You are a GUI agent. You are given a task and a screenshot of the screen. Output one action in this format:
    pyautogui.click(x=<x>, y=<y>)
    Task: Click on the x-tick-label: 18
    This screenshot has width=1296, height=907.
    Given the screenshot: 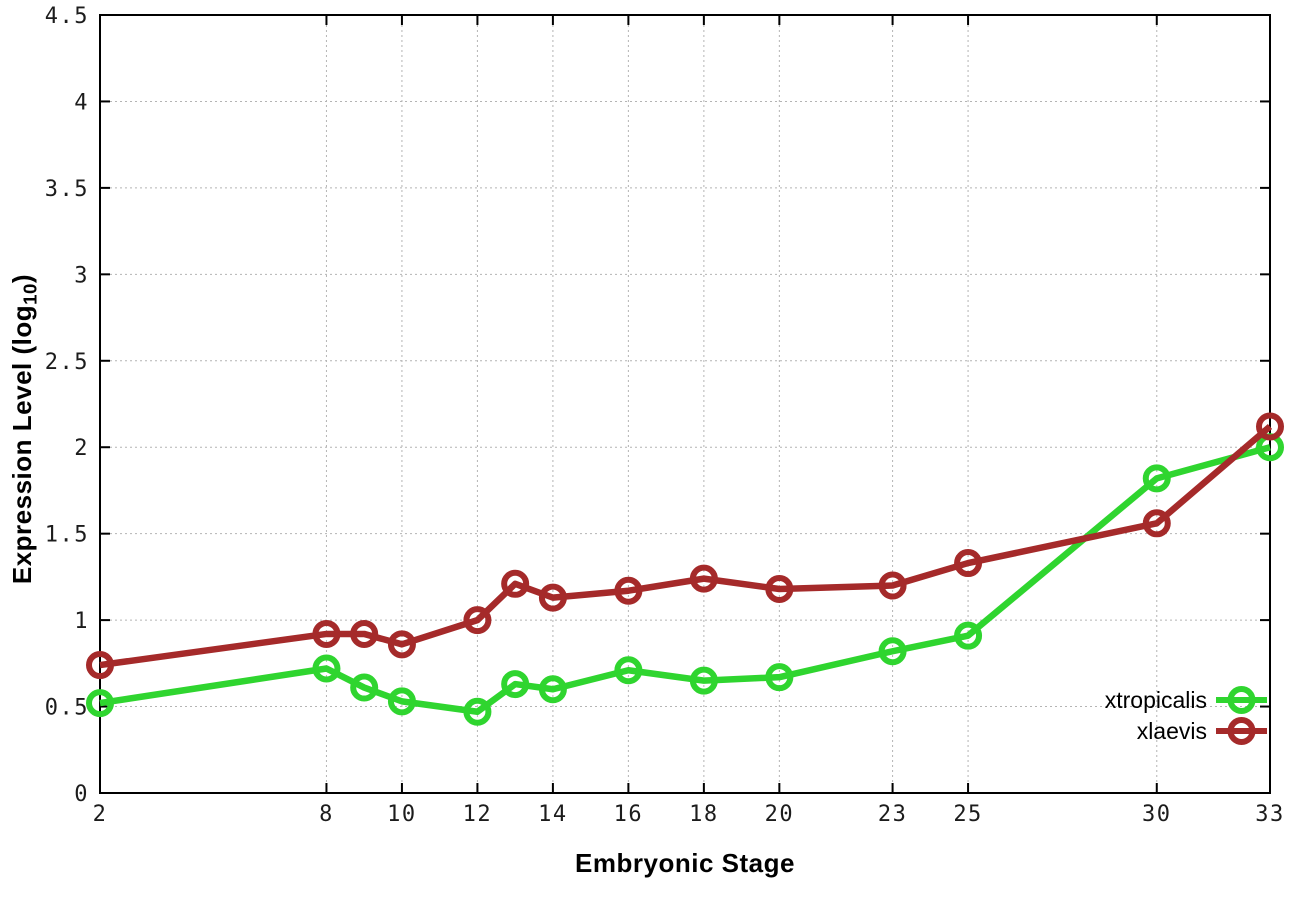 What is the action you would take?
    pyautogui.click(x=704, y=814)
    